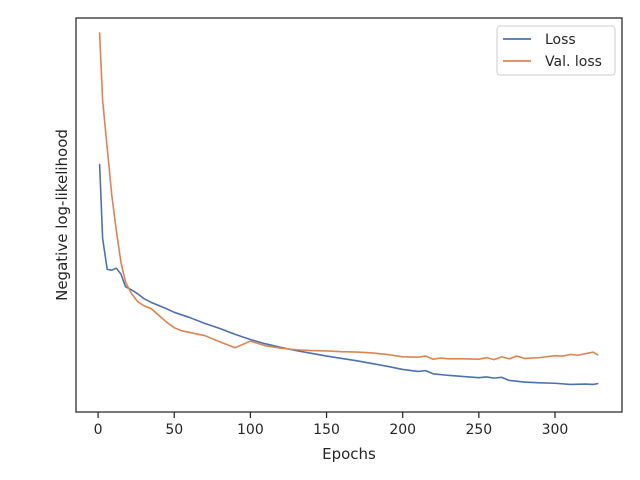 The image size is (640, 480). I want to click on x-tick-label: 300, so click(555, 430).